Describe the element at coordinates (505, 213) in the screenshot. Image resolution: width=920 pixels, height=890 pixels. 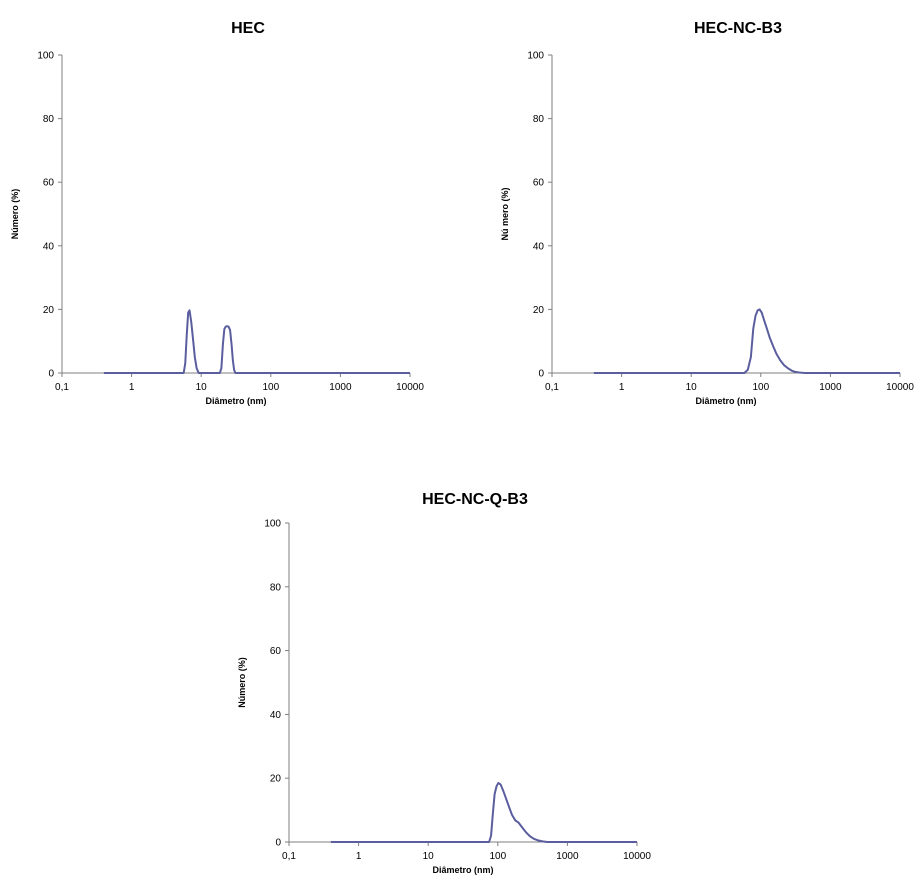
I see `y-axis-label: Nú mero (%)` at that location.